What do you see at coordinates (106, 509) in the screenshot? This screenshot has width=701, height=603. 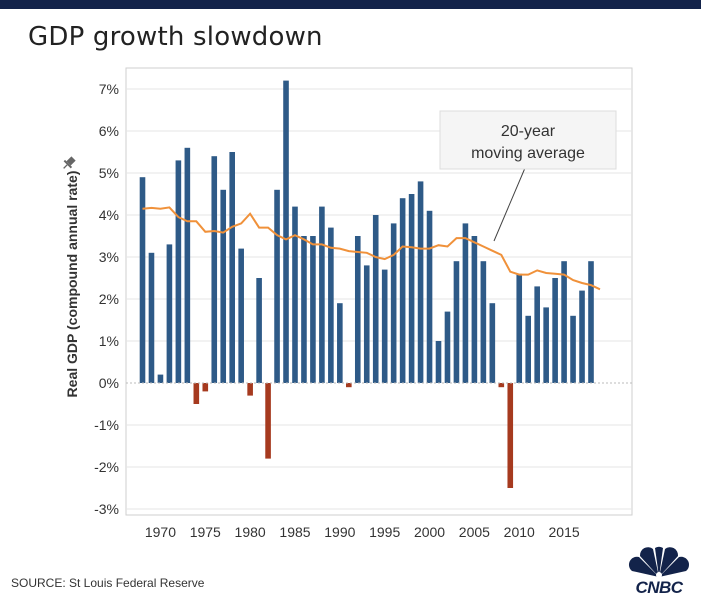 I see `y-tick-label: -3%` at bounding box center [106, 509].